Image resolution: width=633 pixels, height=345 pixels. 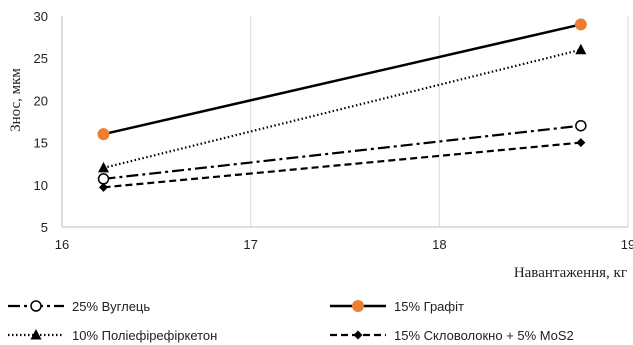 What do you see at coordinates (41, 143) in the screenshot?
I see `y-tick-label: 15` at bounding box center [41, 143].